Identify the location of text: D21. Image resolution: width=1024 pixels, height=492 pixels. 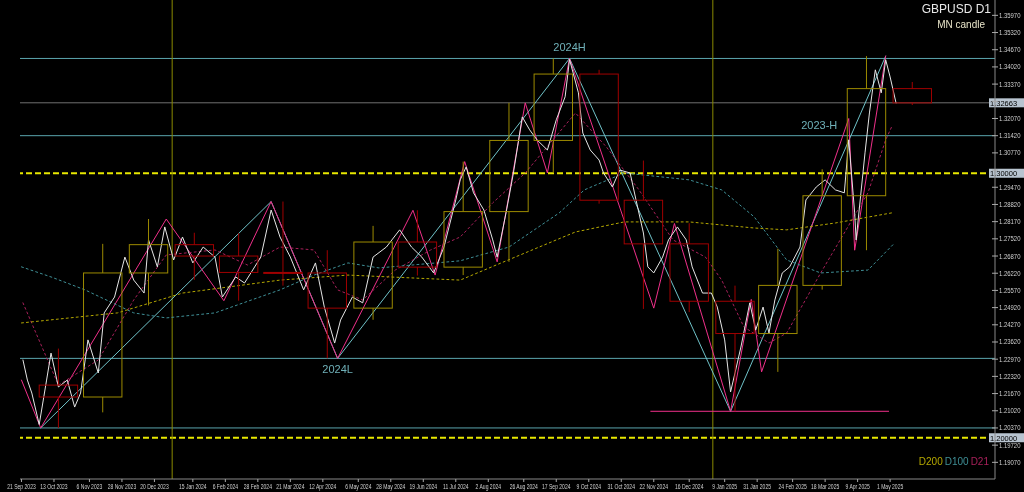
(979, 461).